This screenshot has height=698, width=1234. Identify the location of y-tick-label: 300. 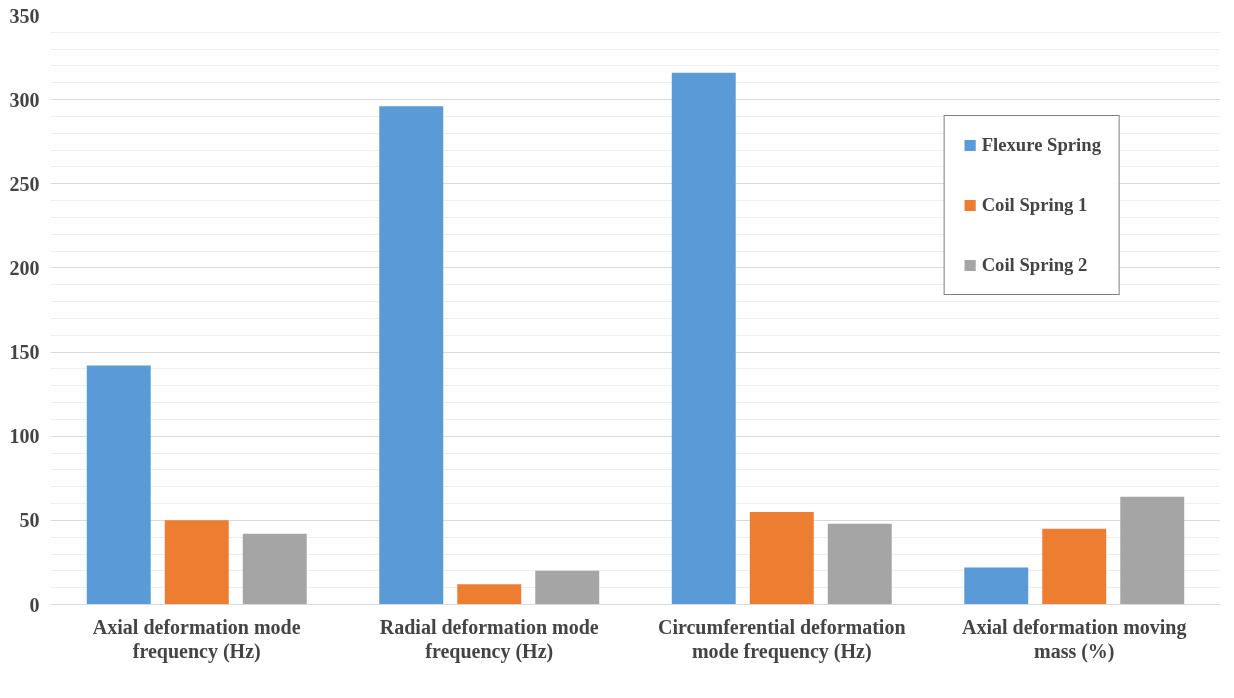
(24, 99).